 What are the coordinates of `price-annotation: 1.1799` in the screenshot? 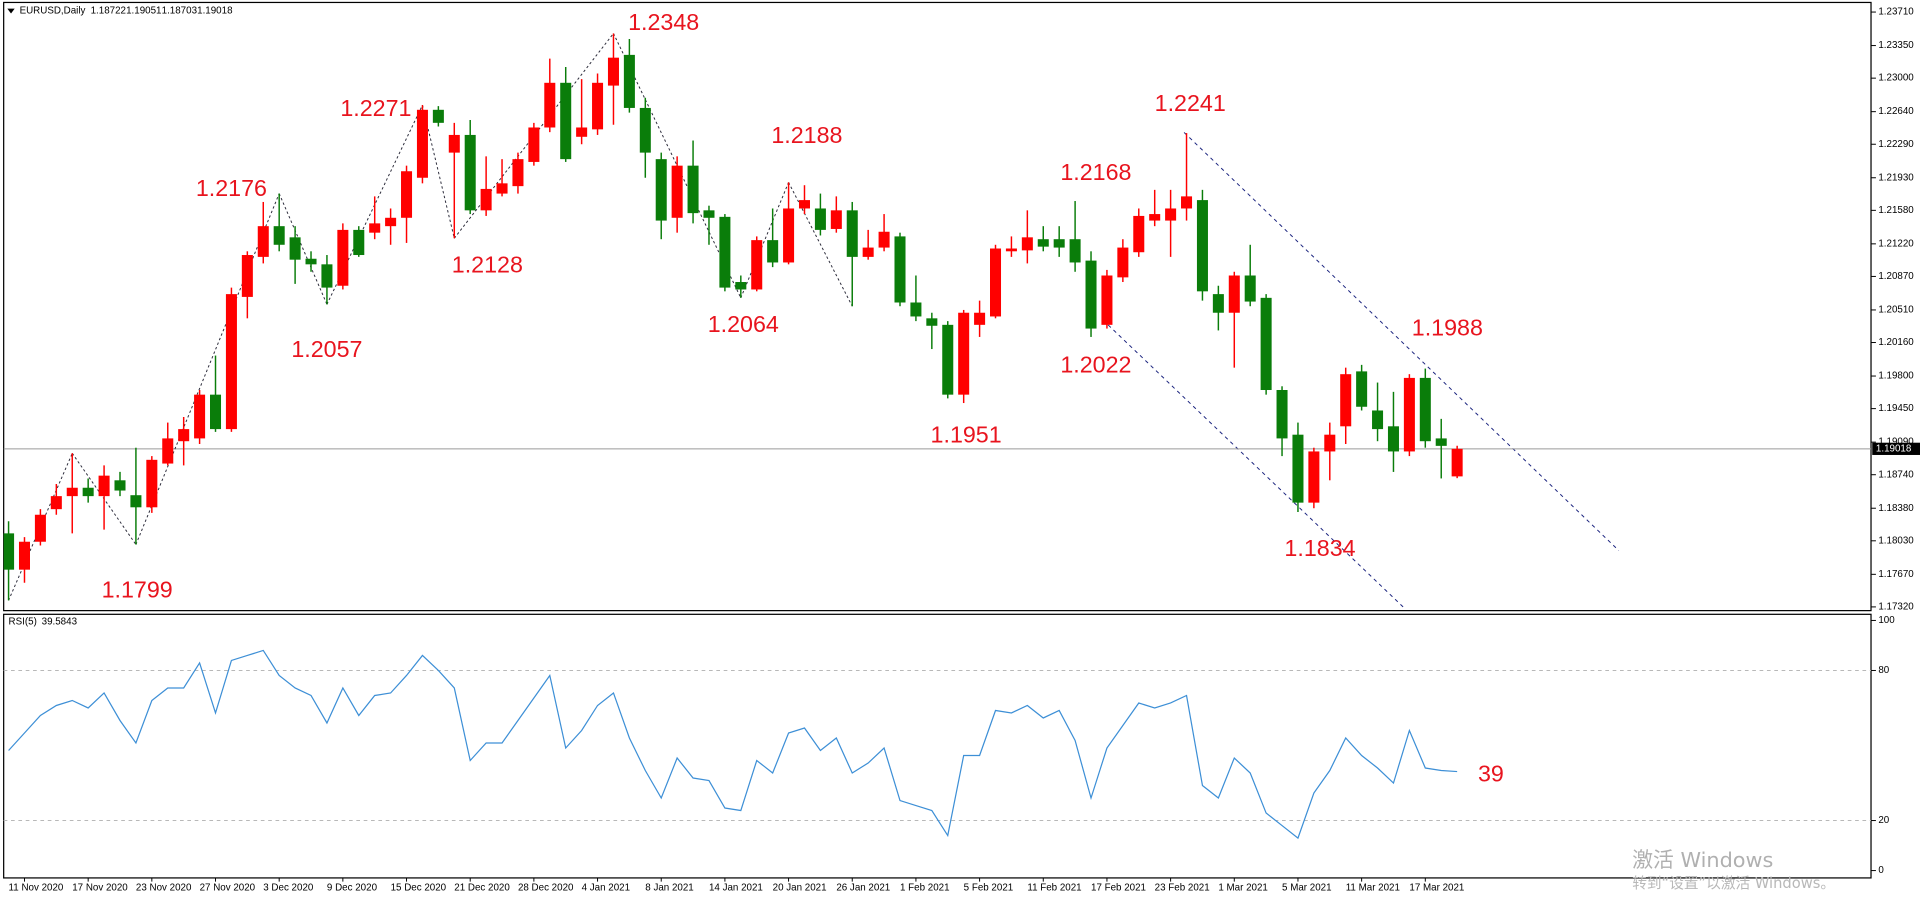 It's located at (137, 589).